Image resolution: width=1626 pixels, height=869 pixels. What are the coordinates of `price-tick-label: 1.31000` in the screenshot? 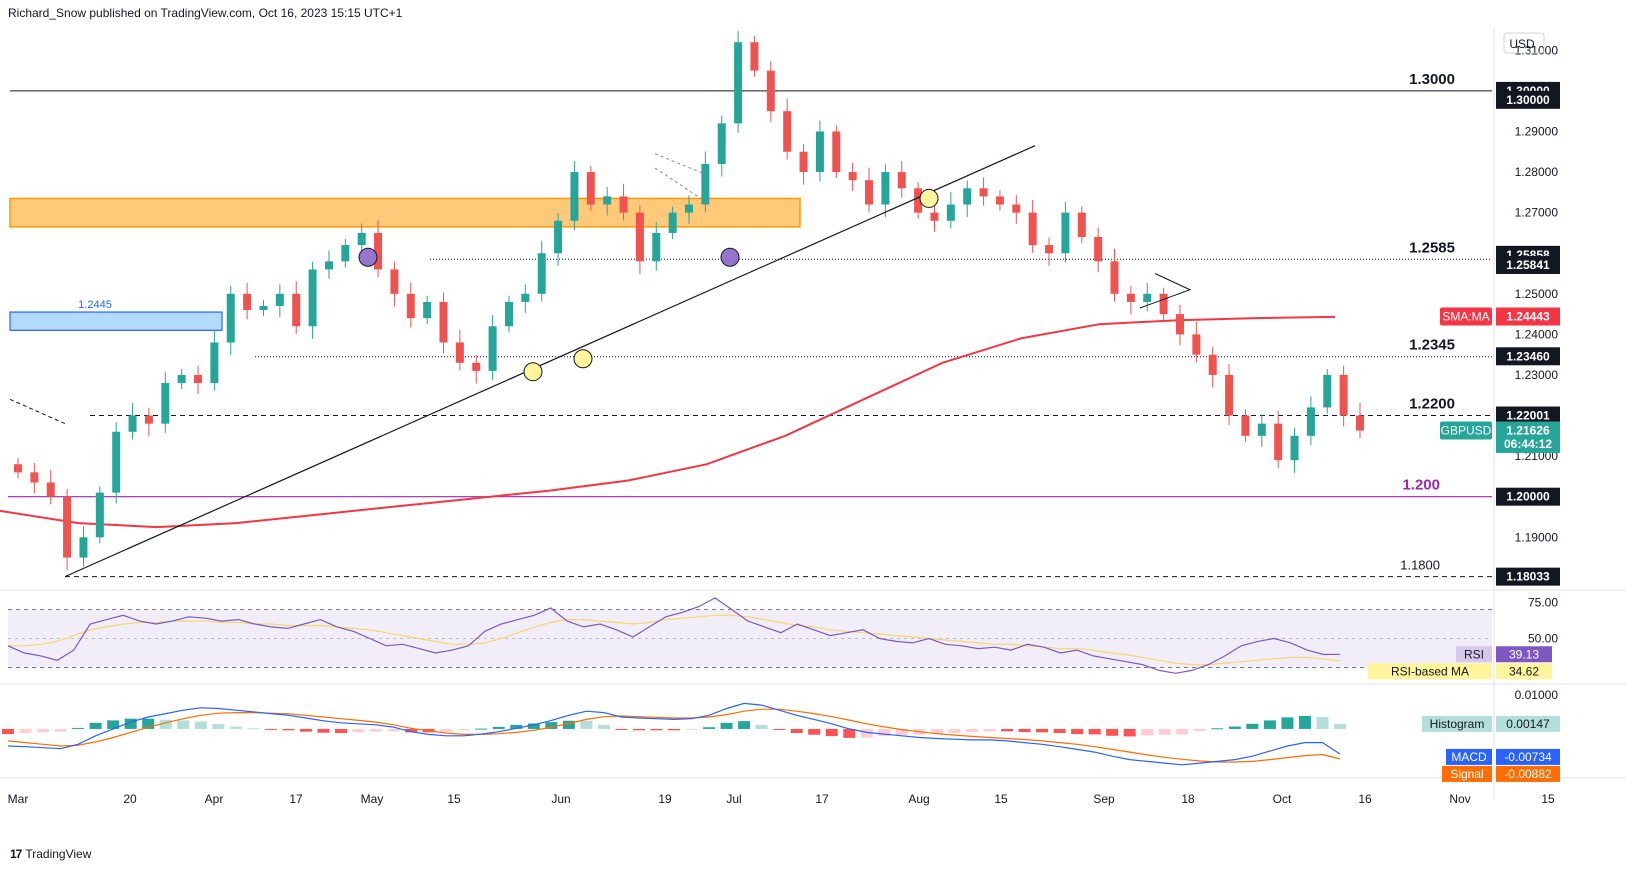 It's located at (1537, 50).